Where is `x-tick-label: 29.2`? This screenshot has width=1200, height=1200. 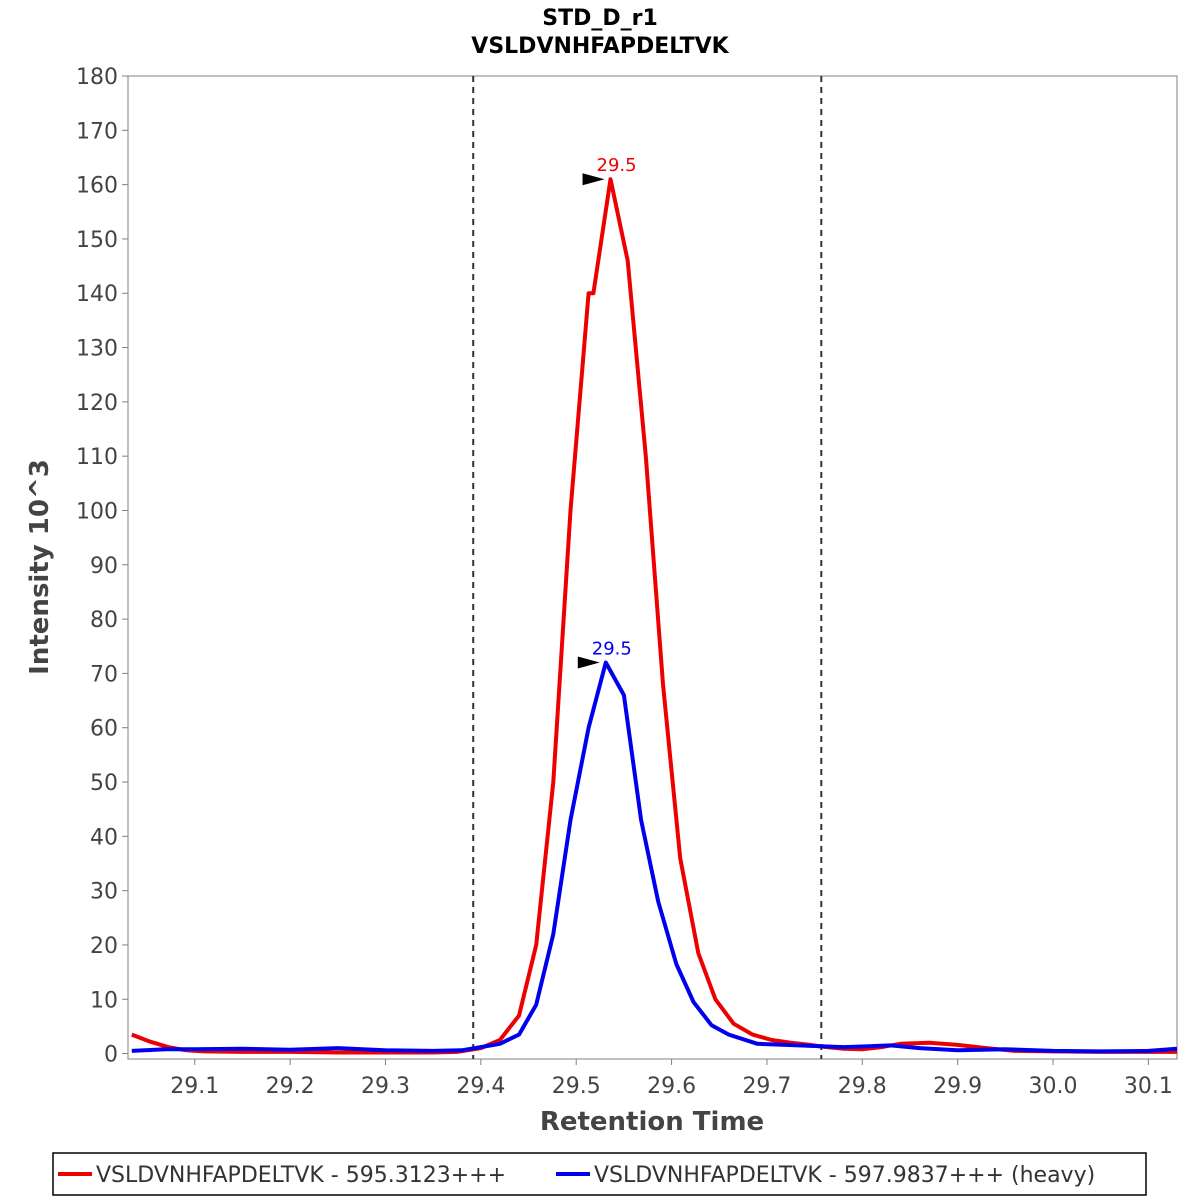 x-tick-label: 29.2 is located at coordinates (290, 1086).